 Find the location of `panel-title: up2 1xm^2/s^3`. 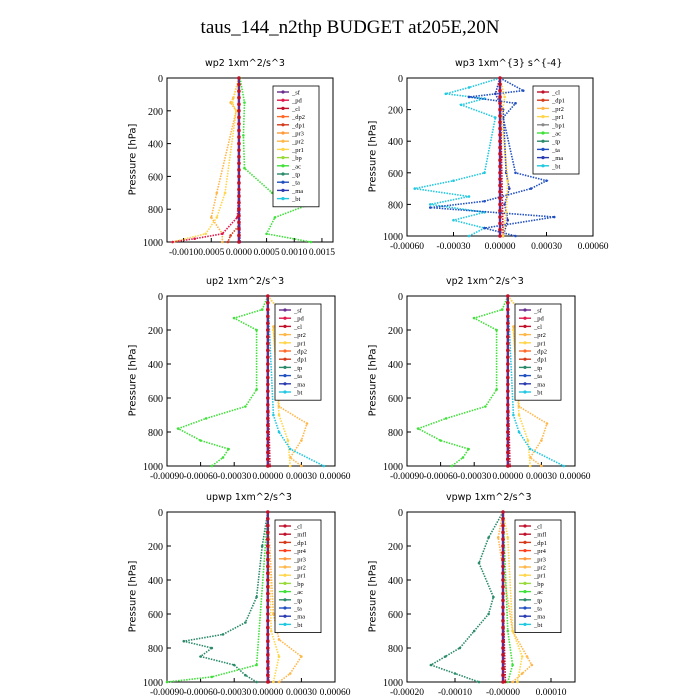

panel-title: up2 1xm^2/s^3 is located at coordinates (245, 281).